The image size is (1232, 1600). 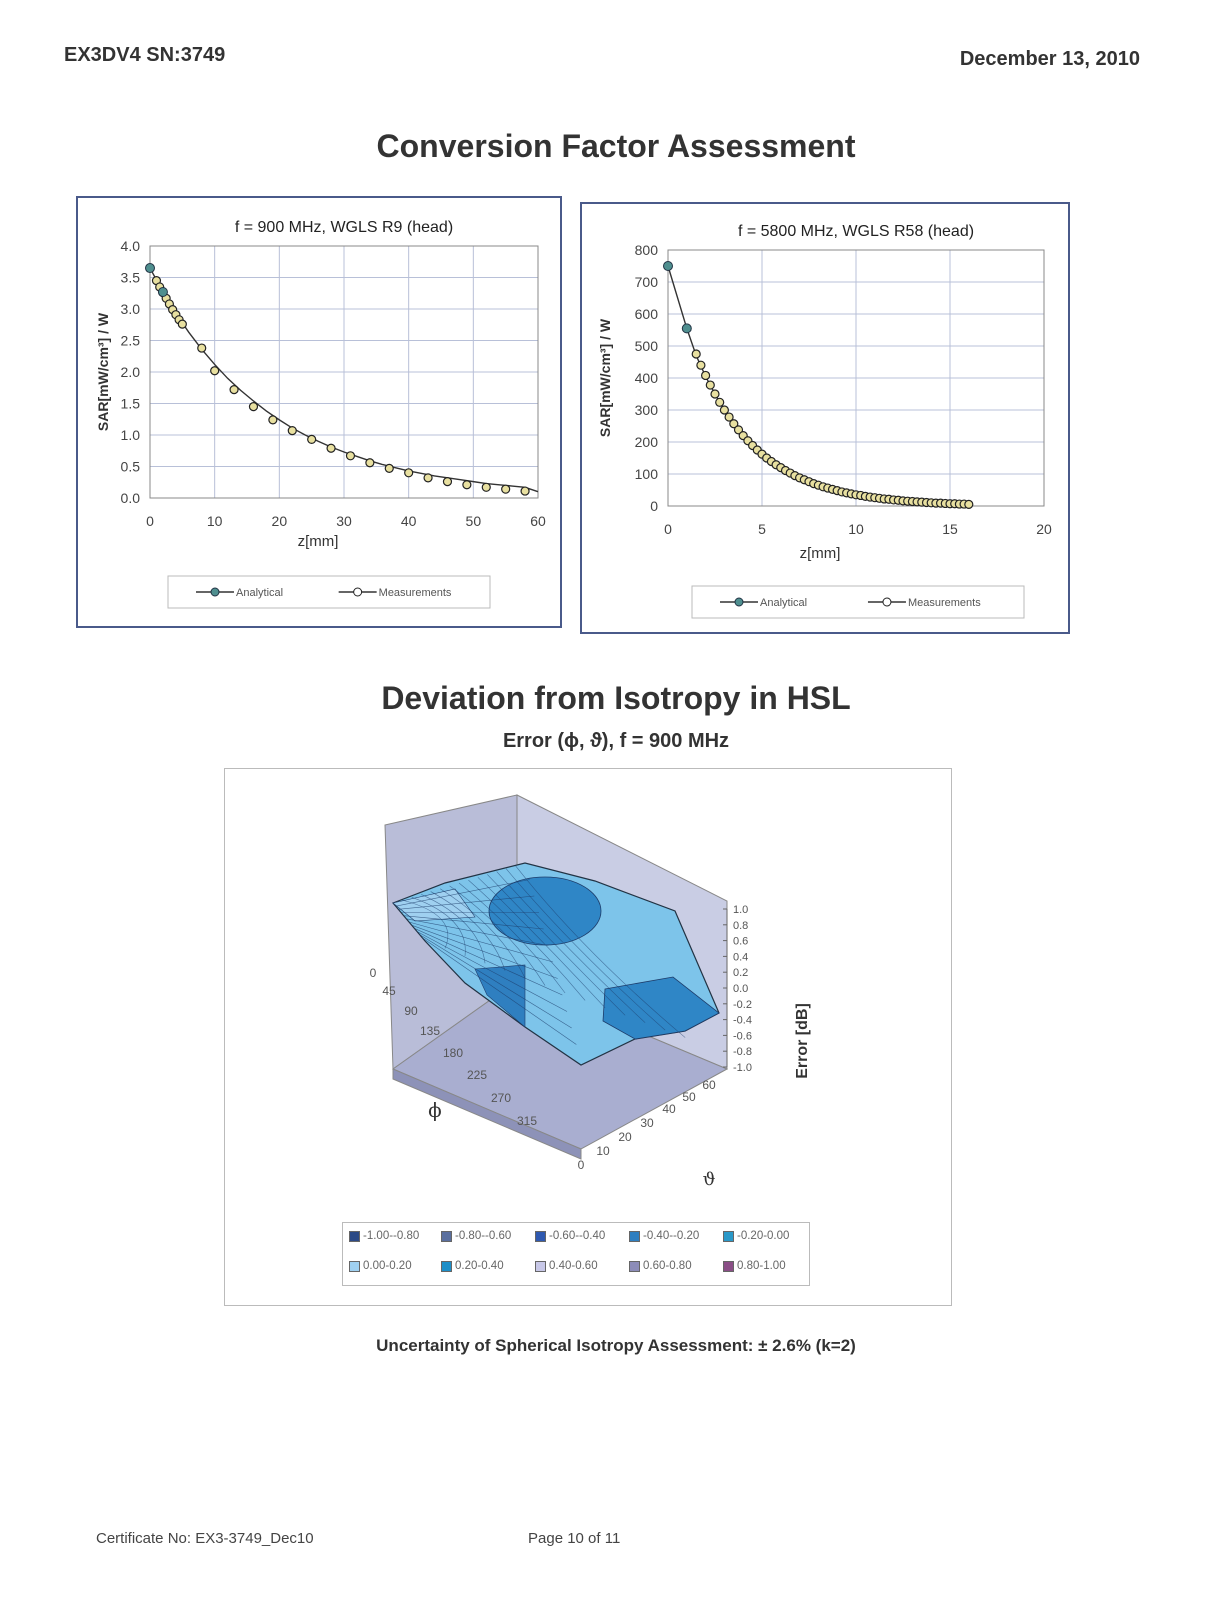 I want to click on iso-z-tick-label: 0.4, so click(x=740, y=957).